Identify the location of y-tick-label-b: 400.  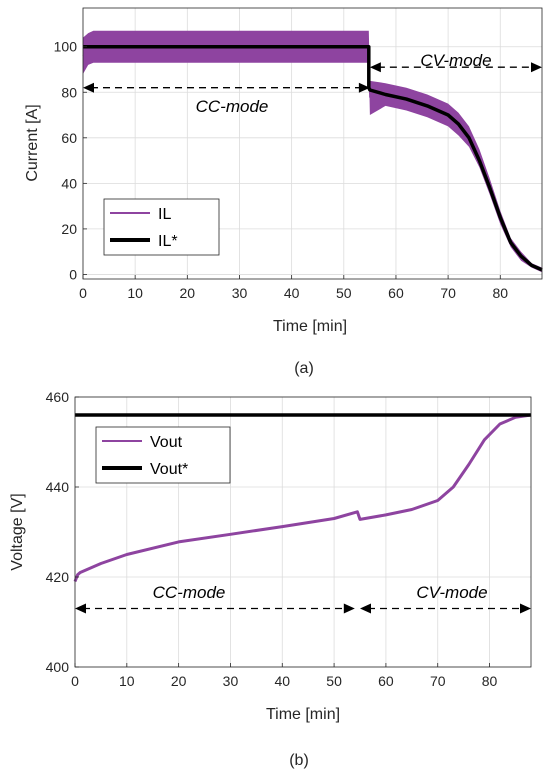
(58, 667).